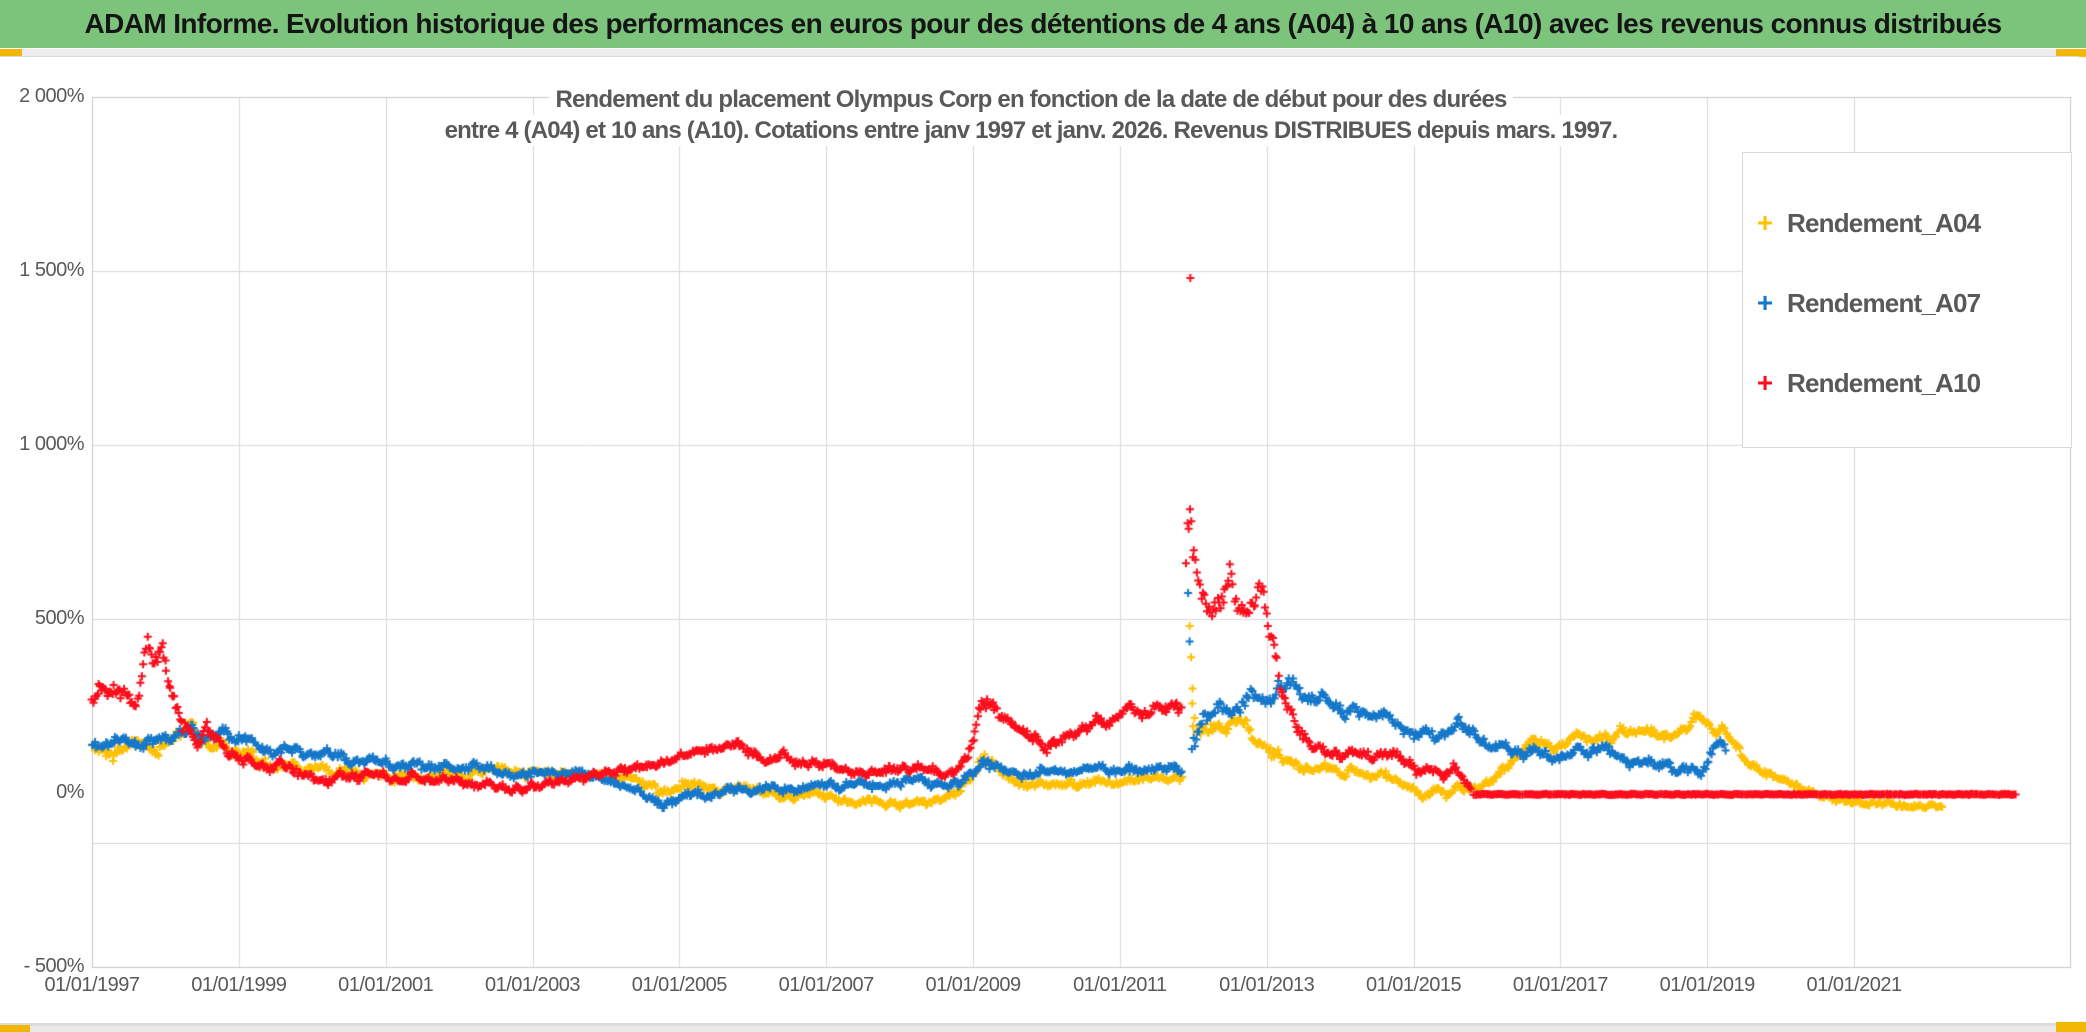  What do you see at coordinates (51, 96) in the screenshot?
I see `y-tick-label: 2 000%` at bounding box center [51, 96].